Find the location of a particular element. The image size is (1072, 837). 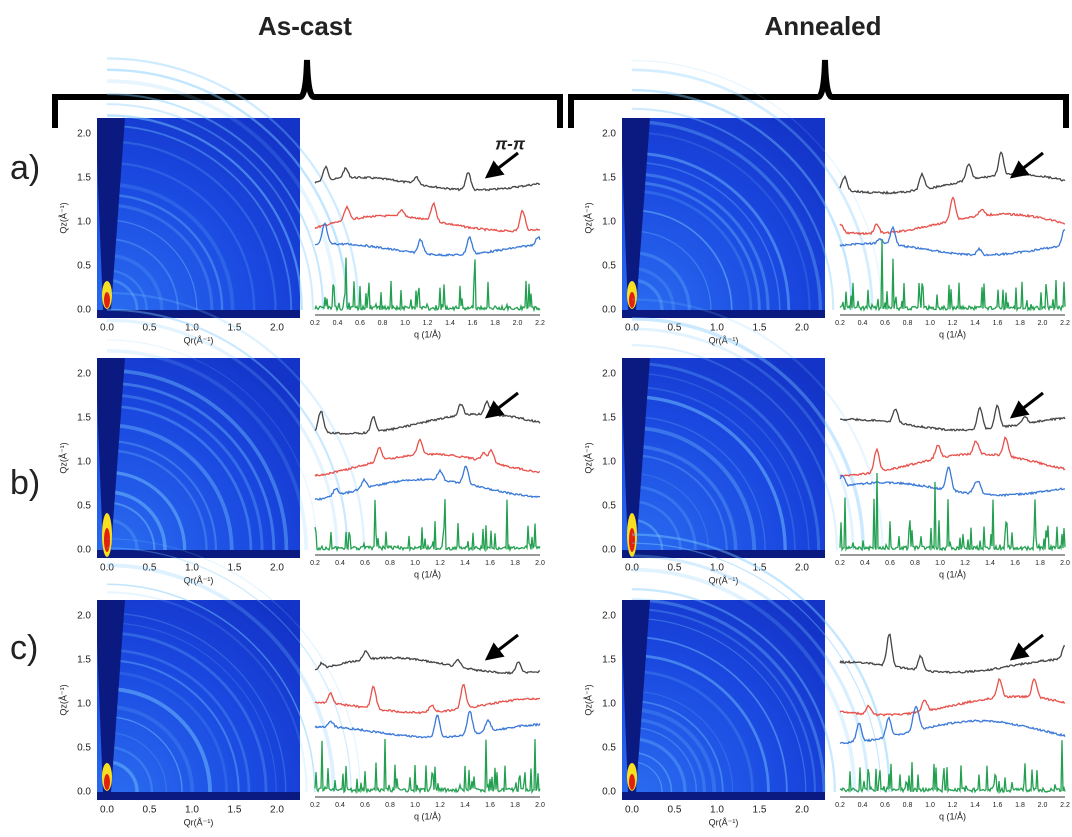

row-label: a) is located at coordinates (25, 168).